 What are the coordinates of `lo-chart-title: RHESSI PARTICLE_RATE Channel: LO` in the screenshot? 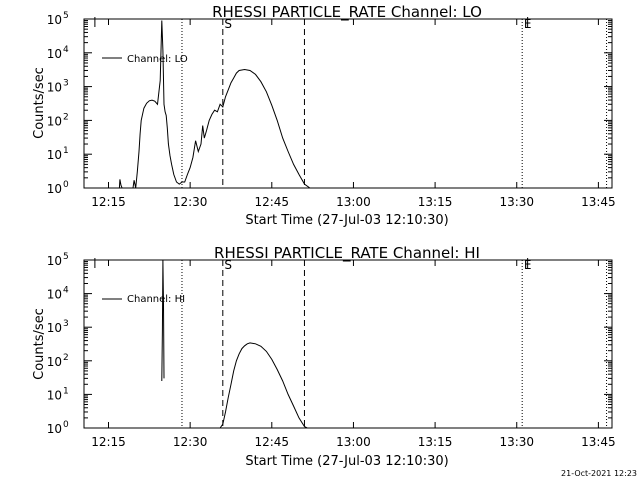 It's located at (347, 12).